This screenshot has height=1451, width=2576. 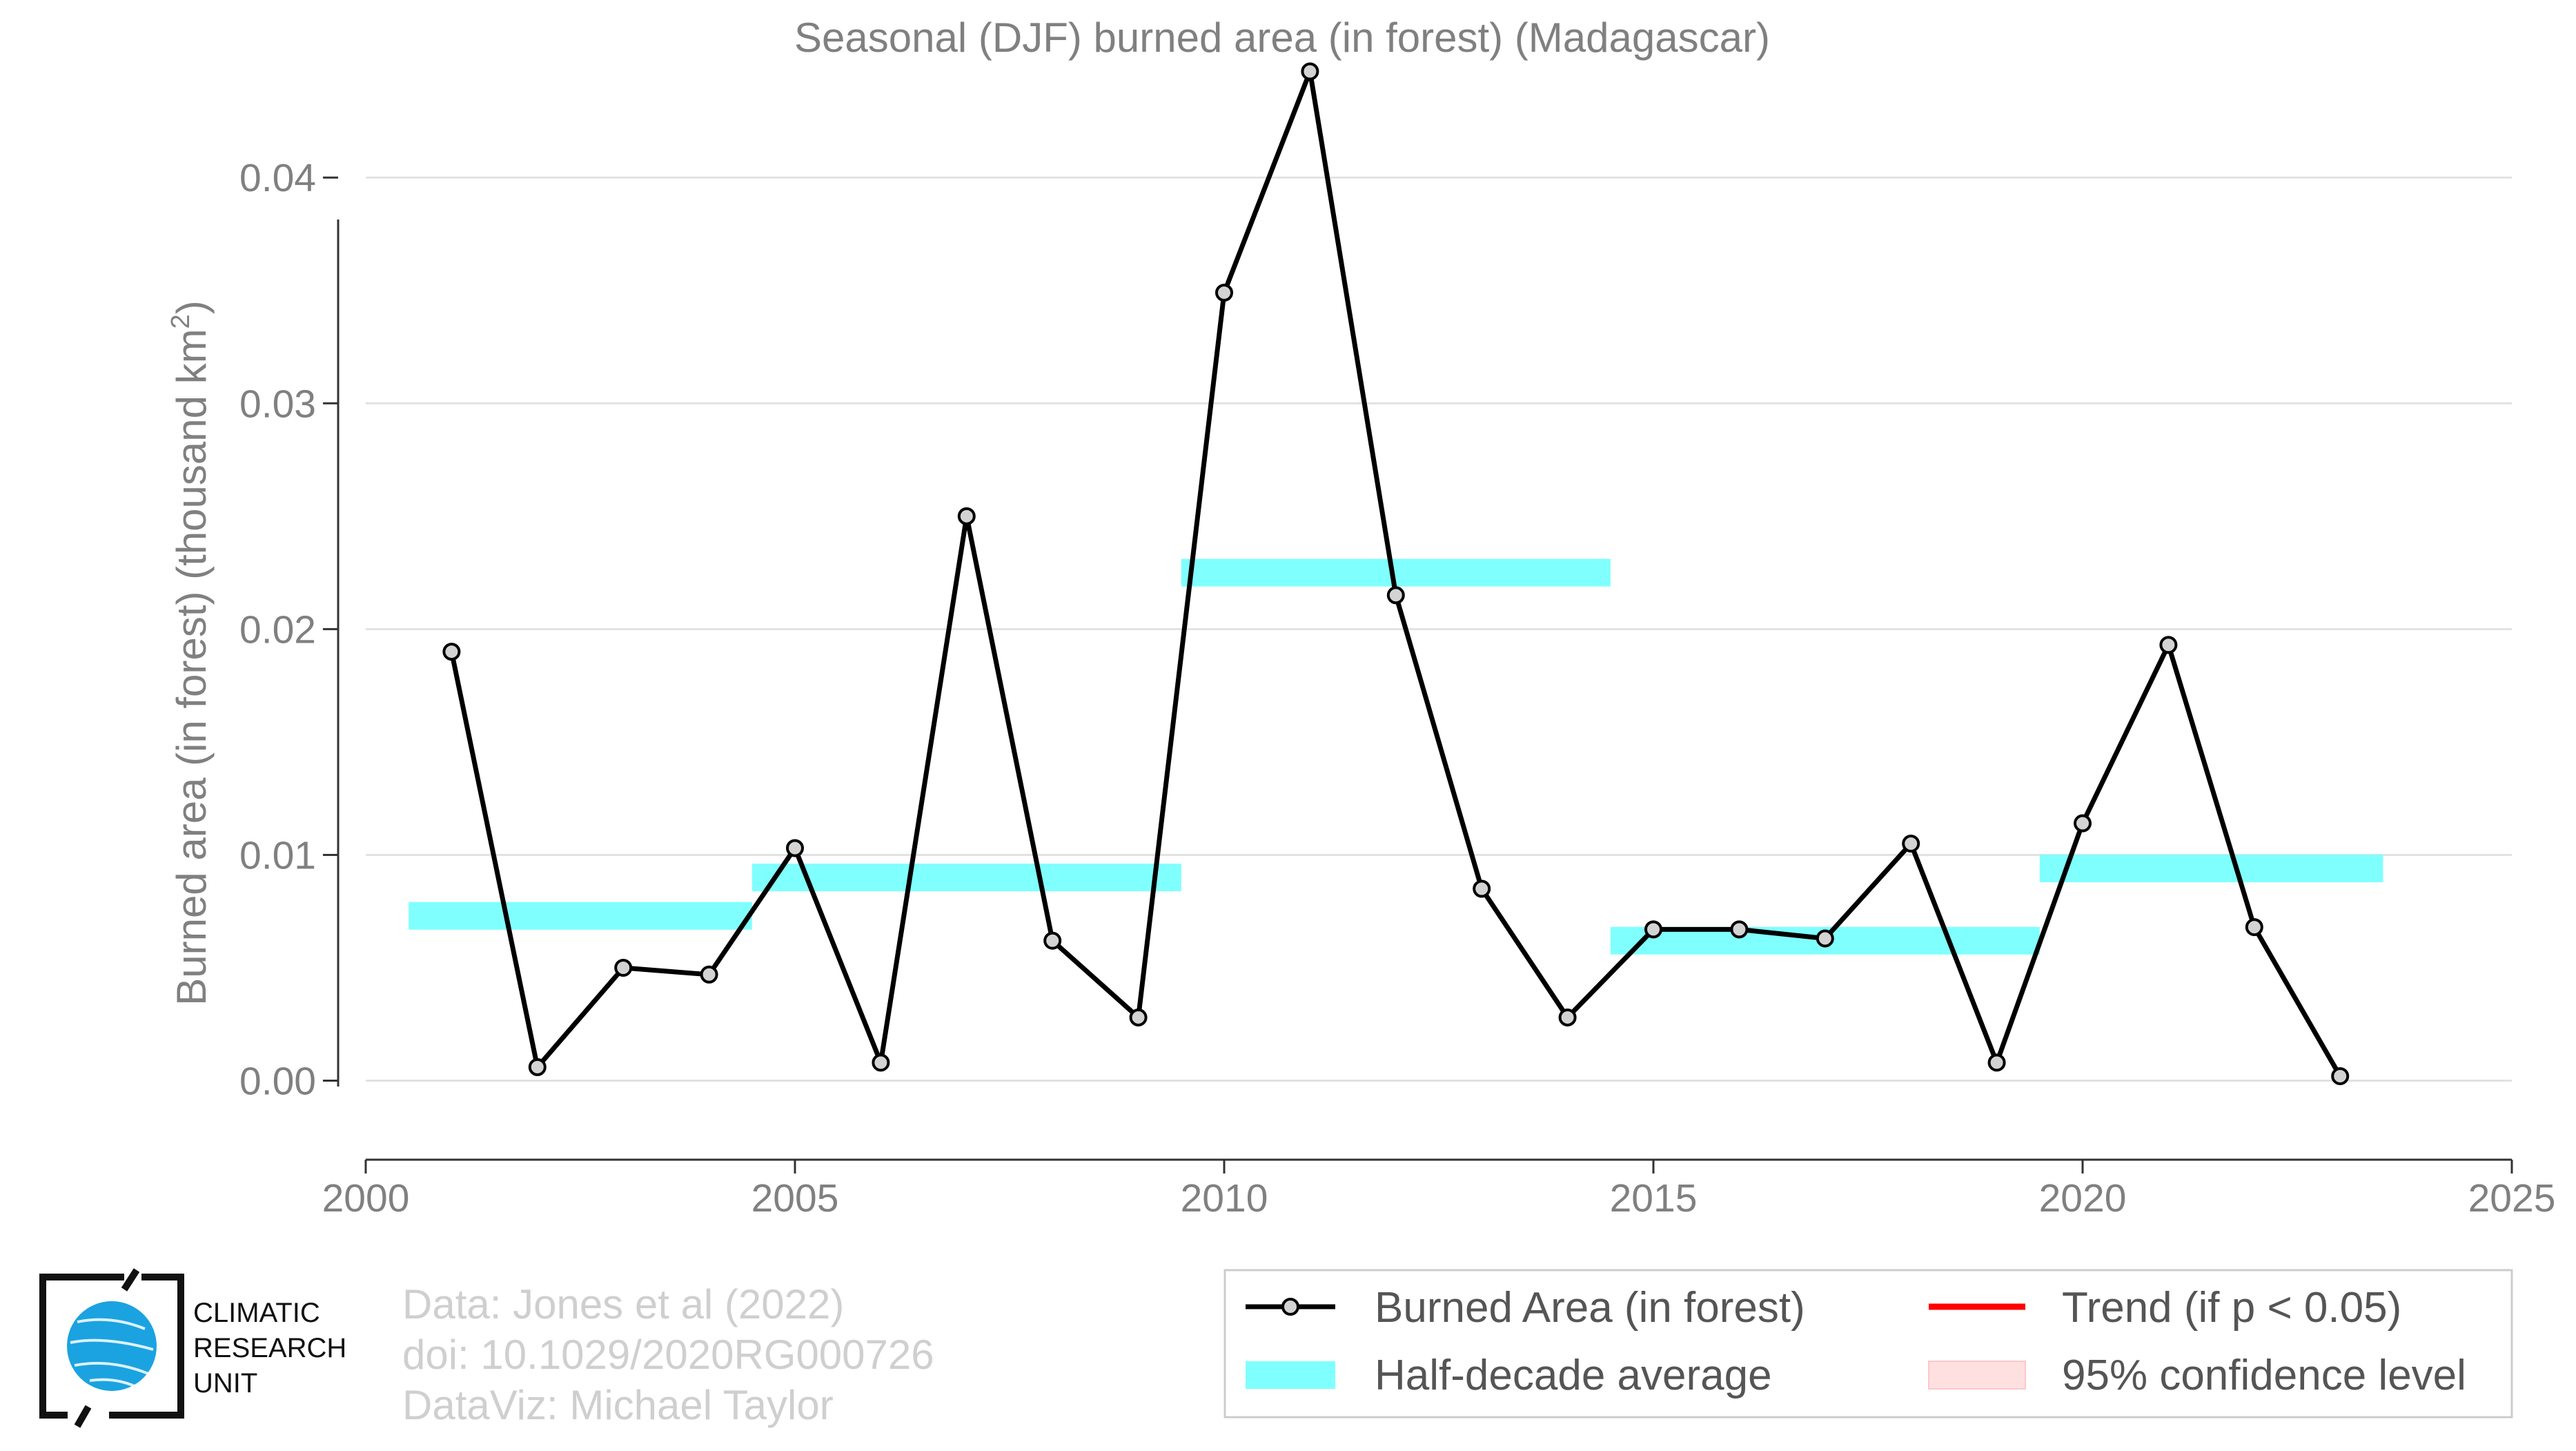 What do you see at coordinates (2512, 1198) in the screenshot?
I see `x-tick-label: 2025` at bounding box center [2512, 1198].